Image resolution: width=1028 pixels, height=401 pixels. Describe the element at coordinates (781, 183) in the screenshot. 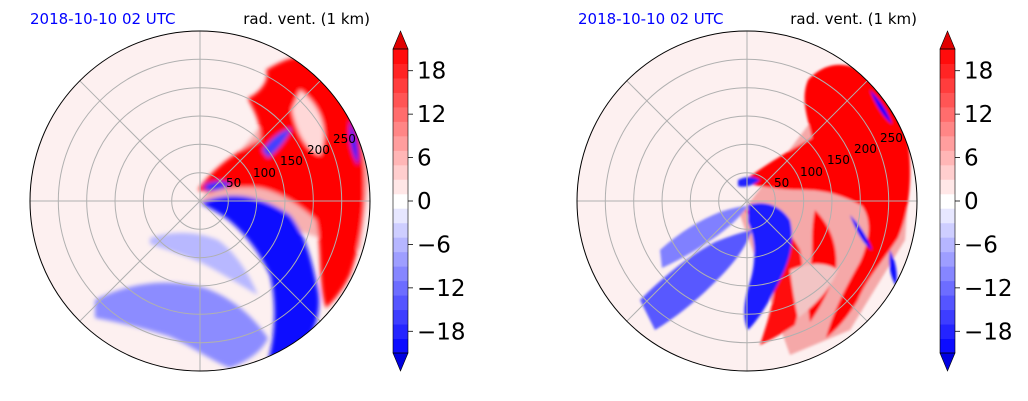

I see `radial-tick-right-1: 50` at that location.